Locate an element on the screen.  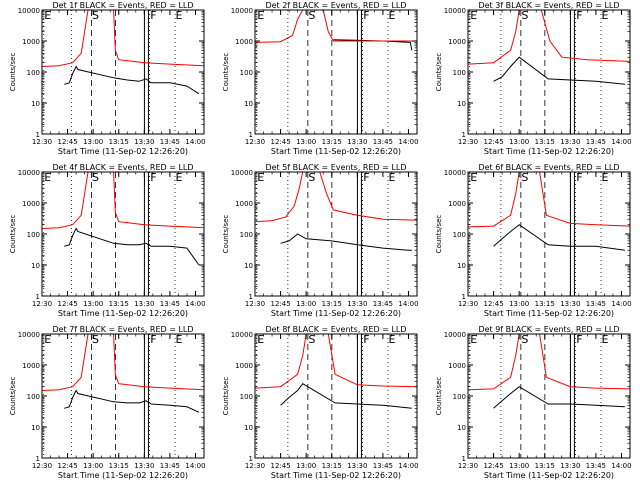
panel-title: Det 2f BLACK = Events, RED = LLD is located at coordinates (335, 5).